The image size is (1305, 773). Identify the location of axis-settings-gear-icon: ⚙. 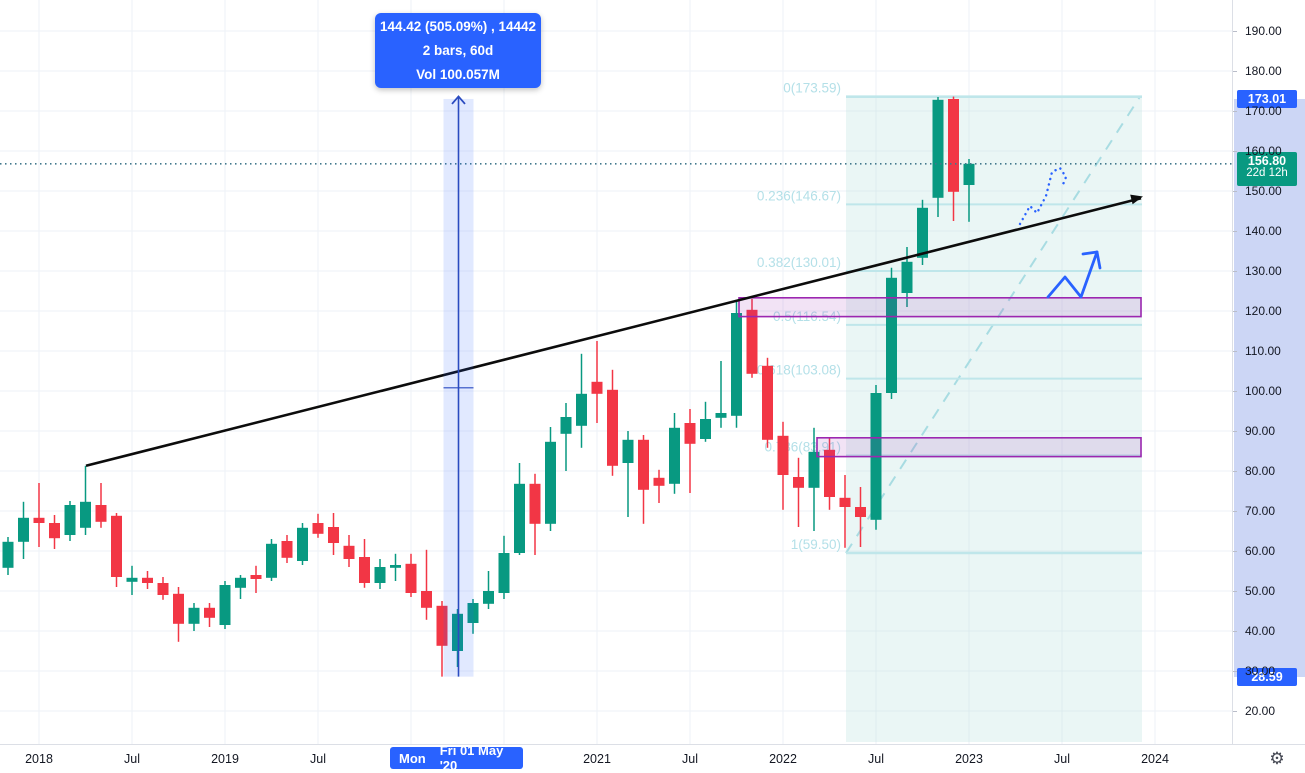
(1277, 759).